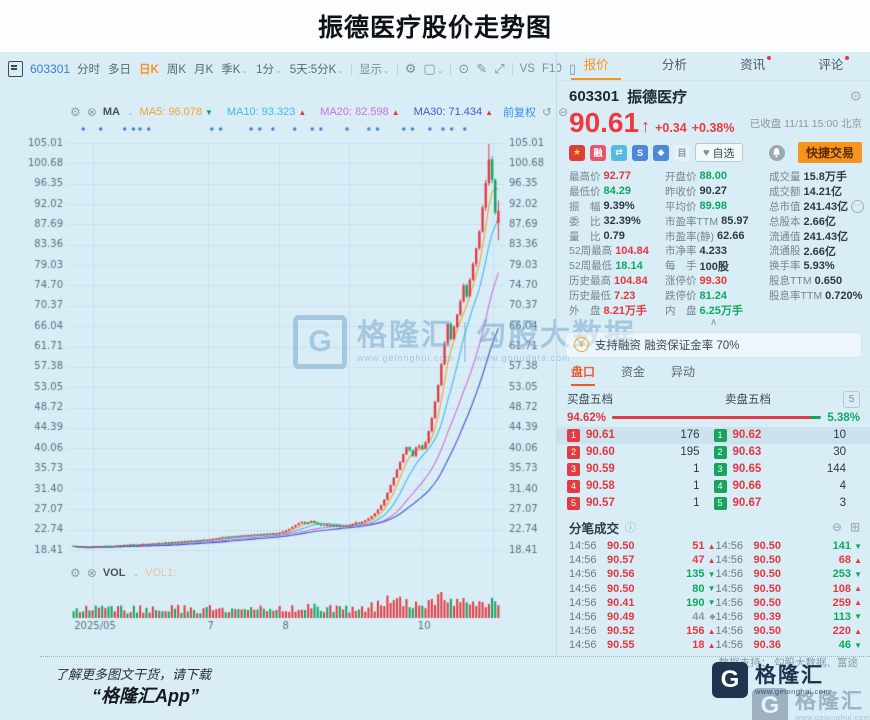 Image resolution: width=870 pixels, height=720 pixels. I want to click on orderbook-row: 3 90.59 1 3 90.65 144, so click(713, 469).